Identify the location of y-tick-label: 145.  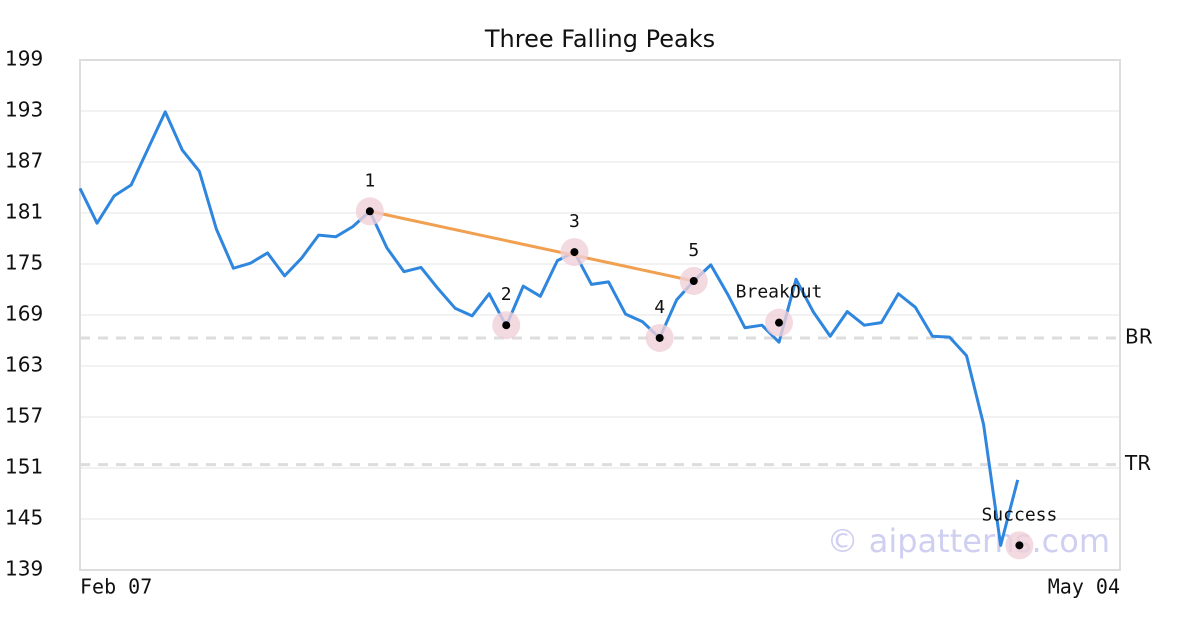
(24, 518).